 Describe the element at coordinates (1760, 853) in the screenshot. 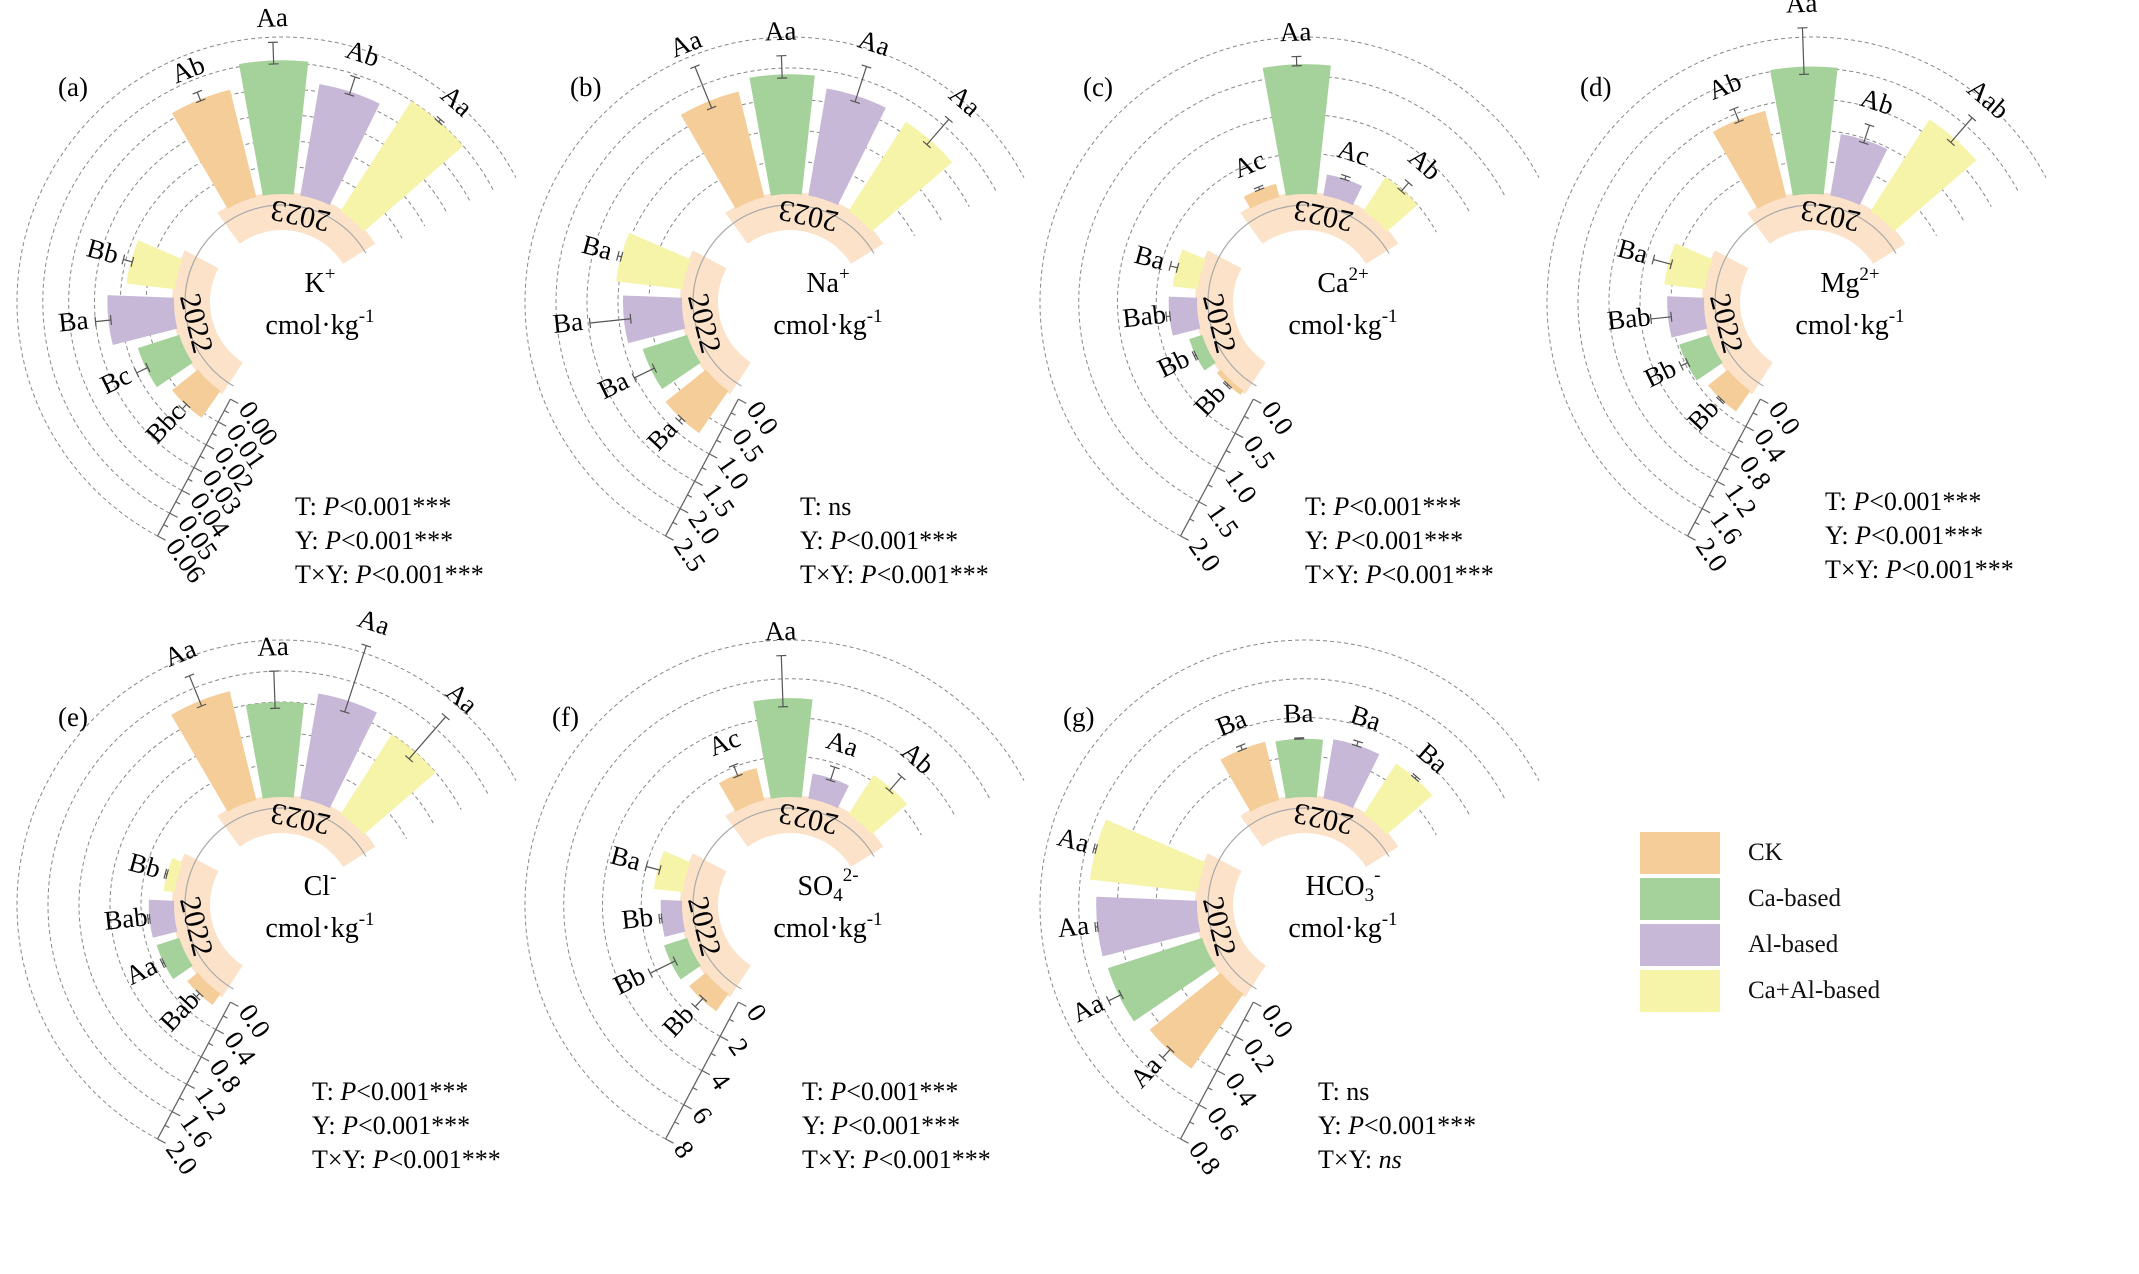

I see `legend-item-ck: CK` at that location.